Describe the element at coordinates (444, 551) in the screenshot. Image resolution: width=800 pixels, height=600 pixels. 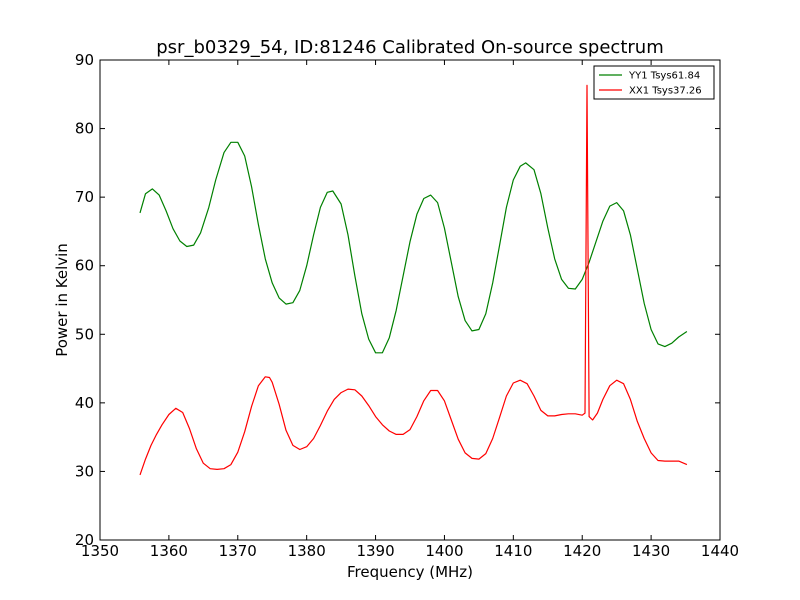
I see `x-tick-label: 1400` at that location.